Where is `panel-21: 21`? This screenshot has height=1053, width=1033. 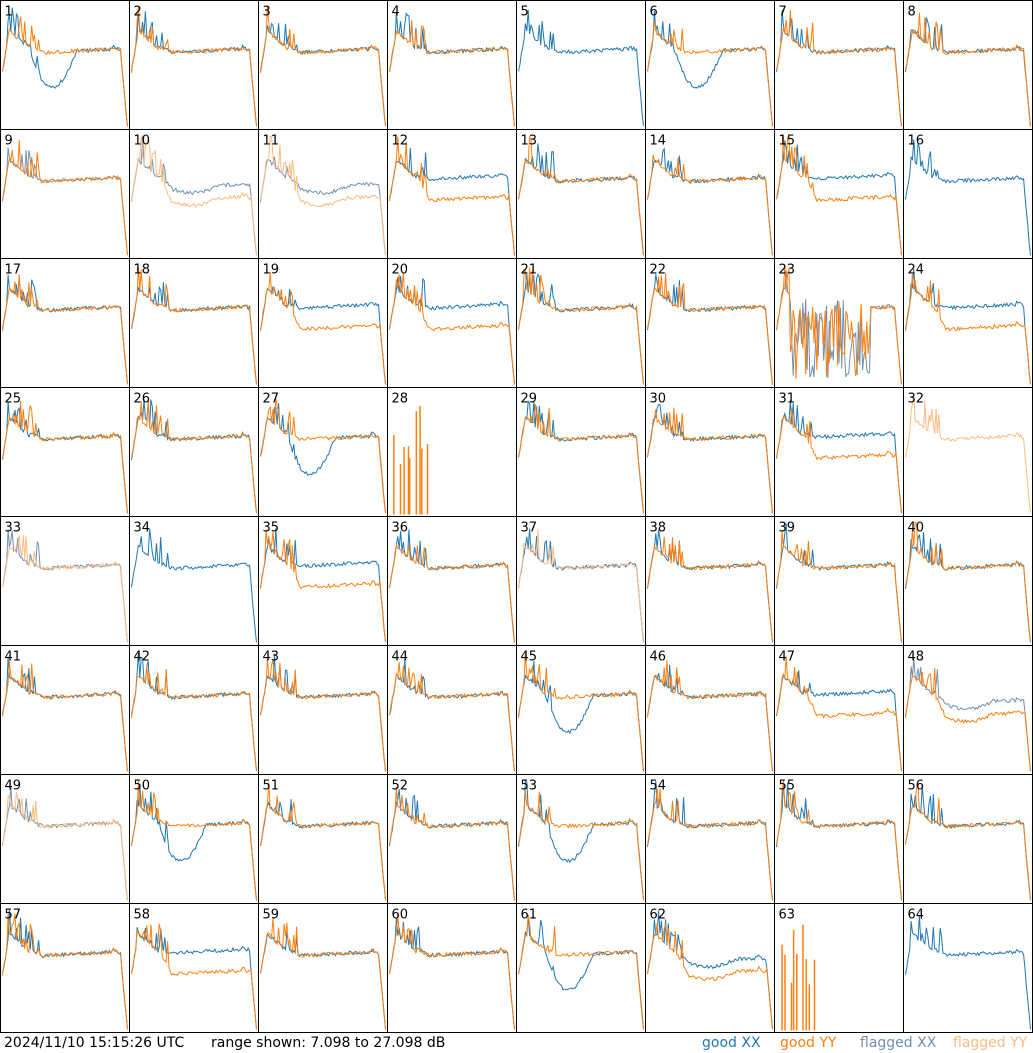 panel-21: 21 is located at coordinates (581, 323).